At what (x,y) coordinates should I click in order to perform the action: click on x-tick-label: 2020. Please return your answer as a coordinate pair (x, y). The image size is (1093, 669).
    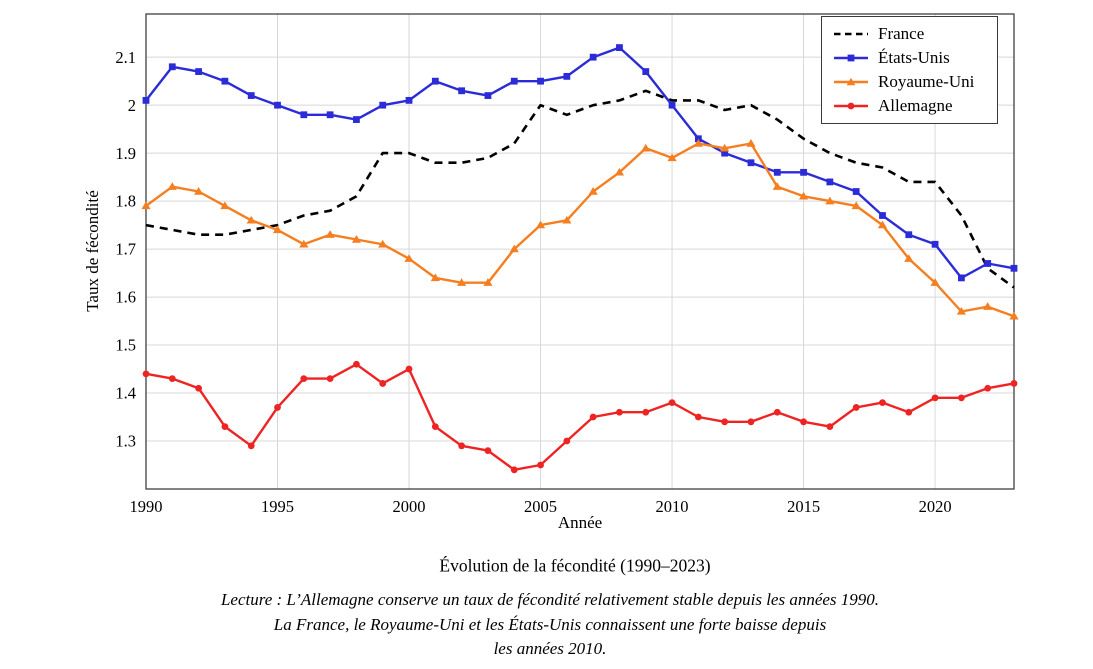
    Looking at the image, I should click on (935, 506).